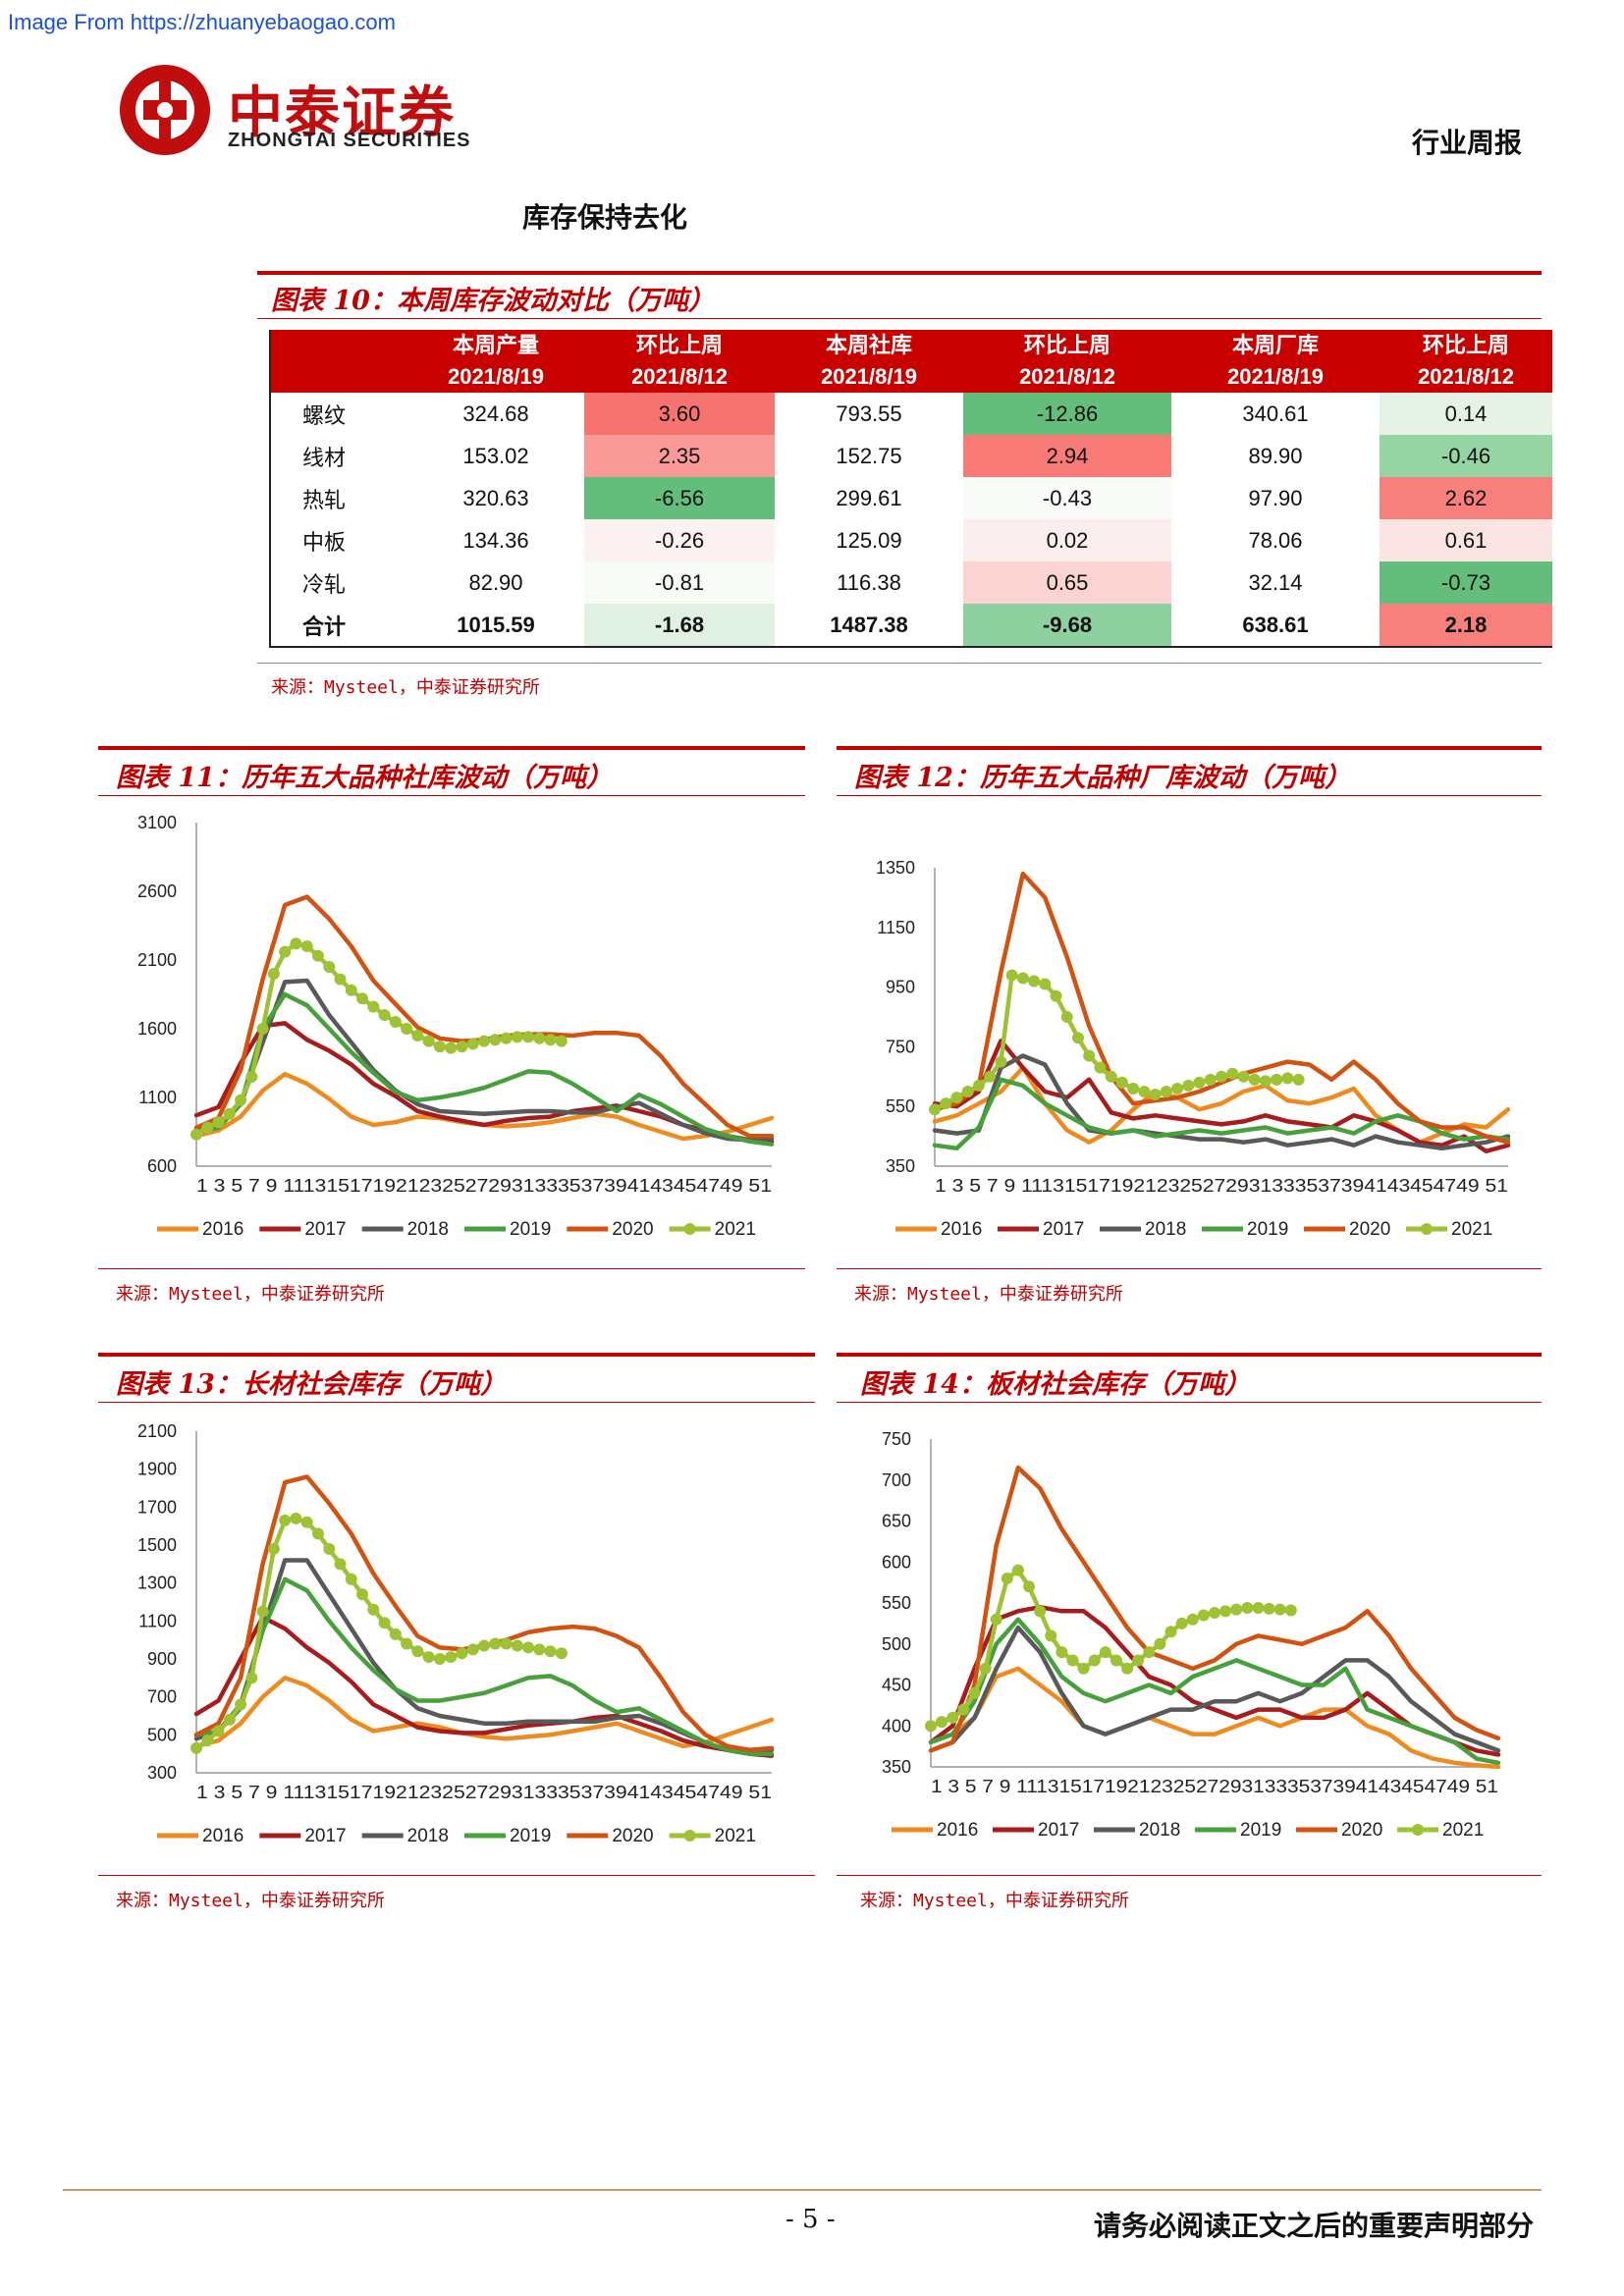  Describe the element at coordinates (869, 413) in the screenshot. I see `table-cell: 793.55` at that location.